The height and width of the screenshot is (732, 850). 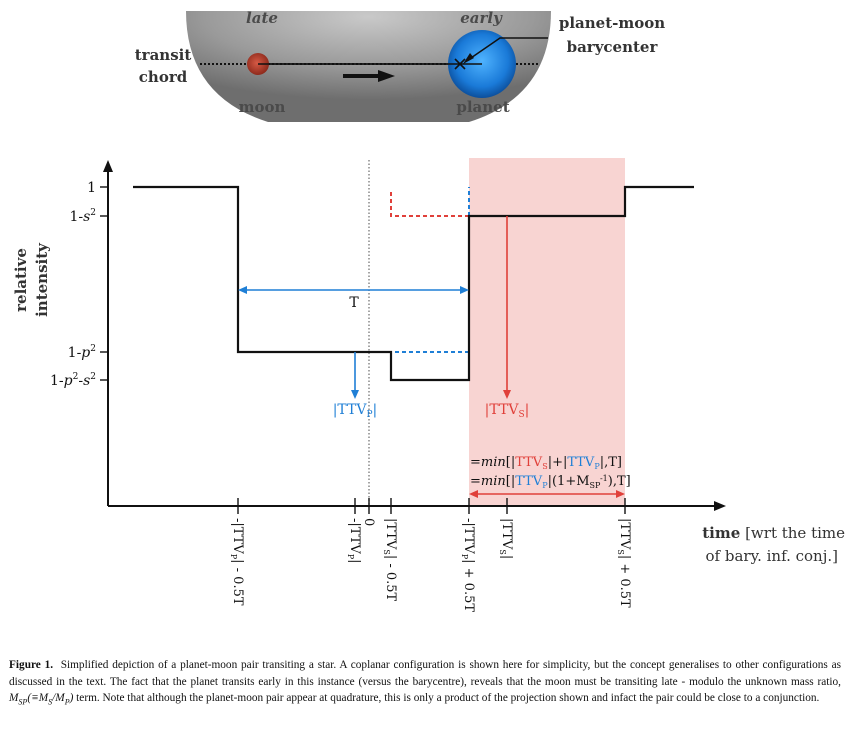 I want to click on moon-label: moon, so click(x=262, y=107).